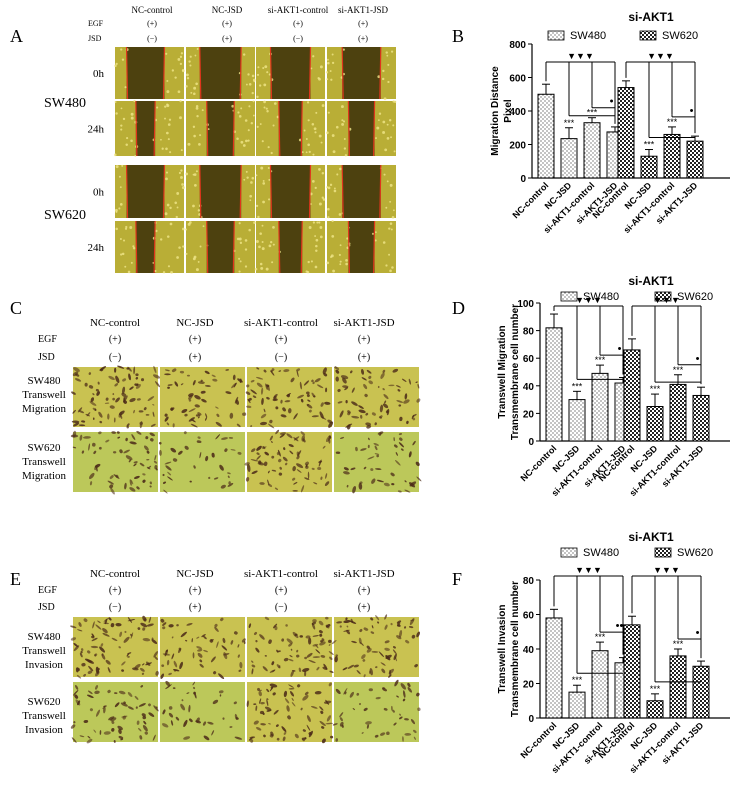 This screenshot has width=739, height=791. What do you see at coordinates (649, 167) in the screenshot?
I see `bar` at bounding box center [649, 167].